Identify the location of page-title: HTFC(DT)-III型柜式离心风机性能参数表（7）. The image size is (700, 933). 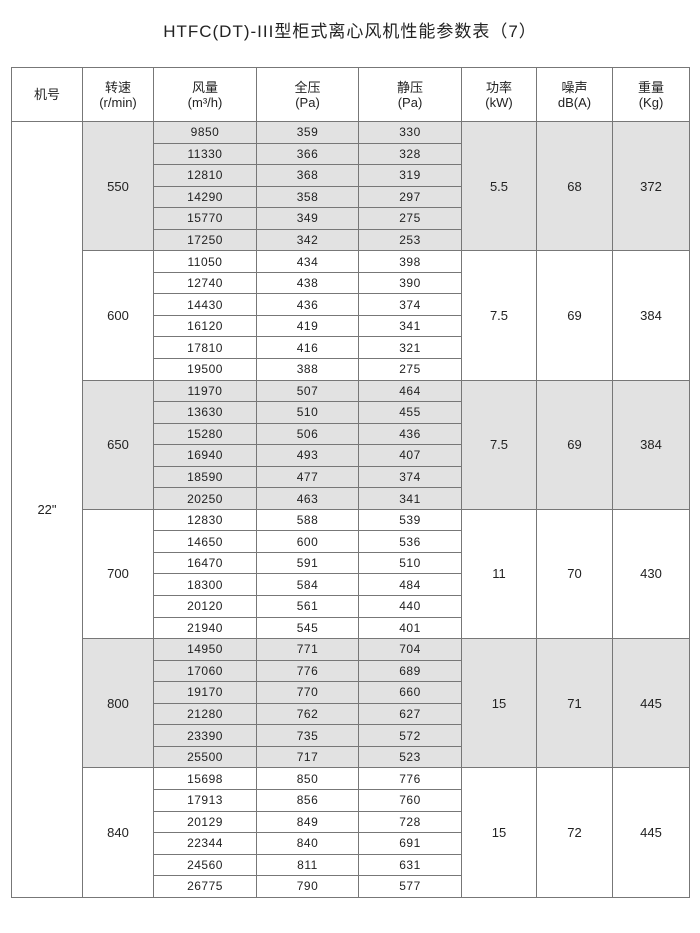
(350, 31).